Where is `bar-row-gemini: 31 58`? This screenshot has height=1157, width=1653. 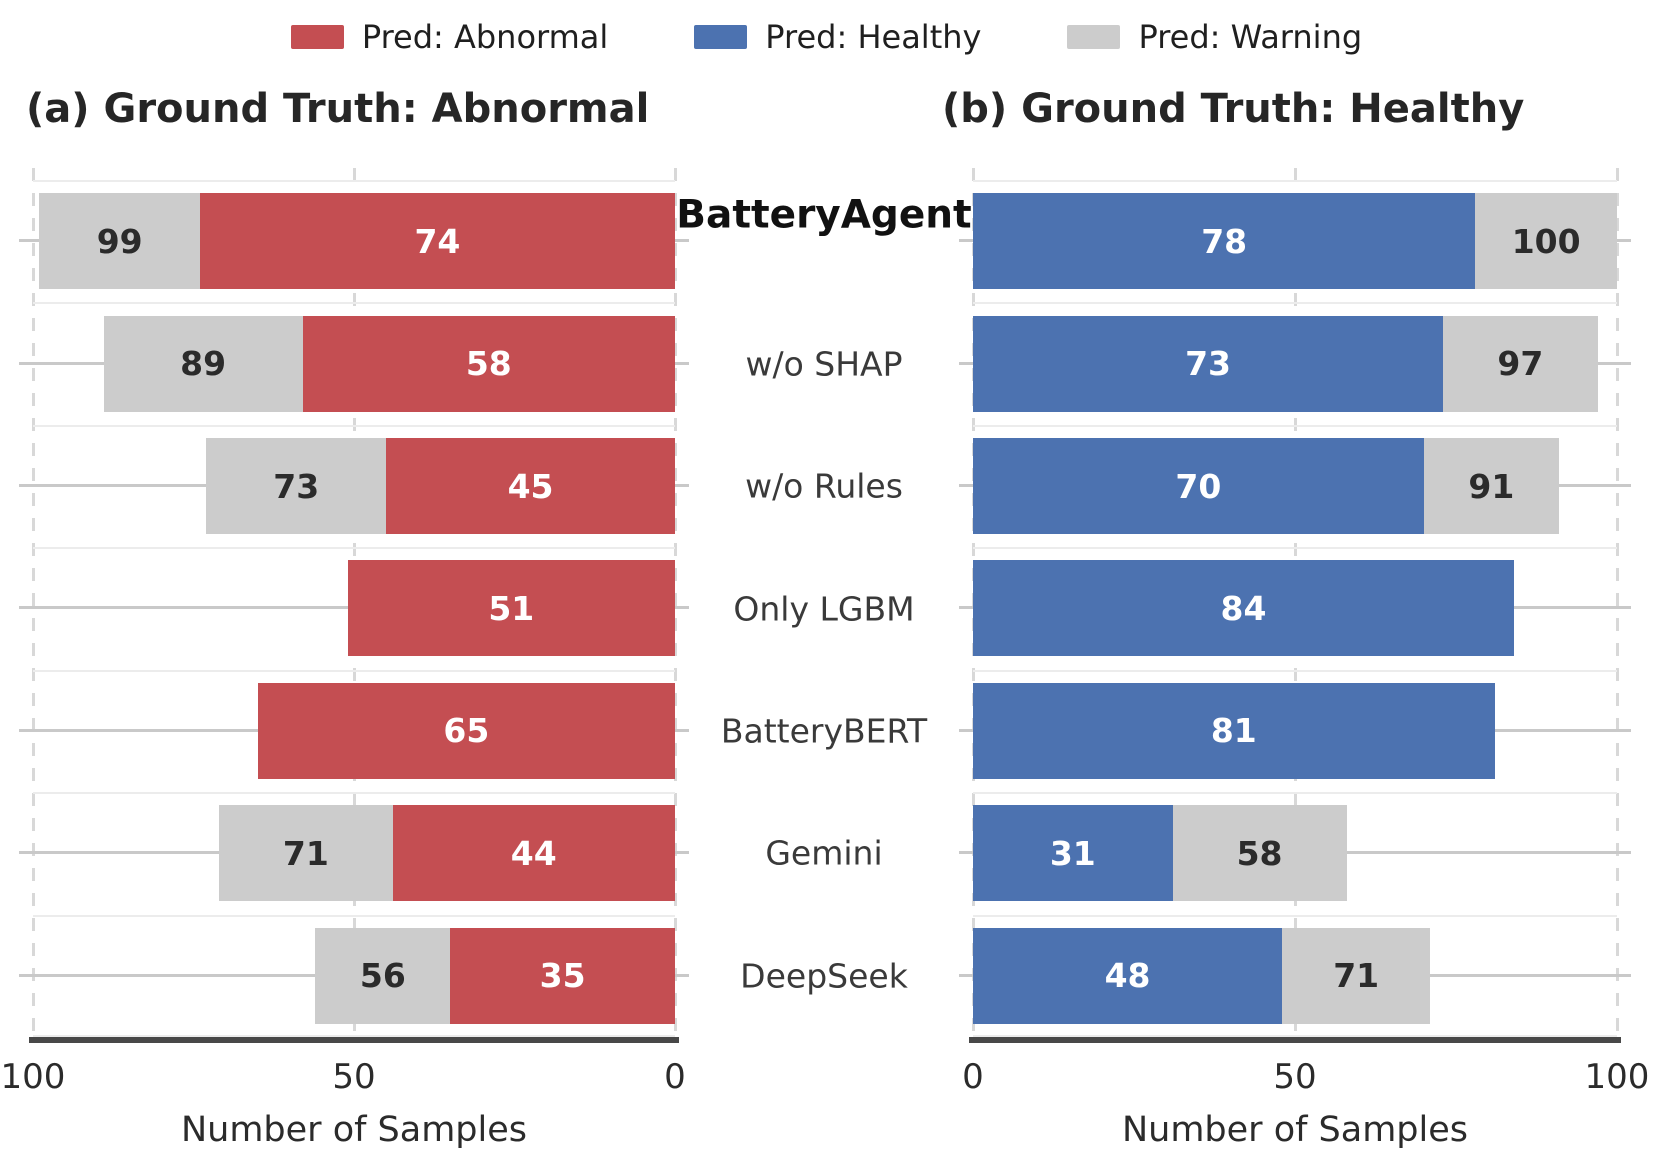 bar-row-gemini: 31 58 is located at coordinates (1295, 853).